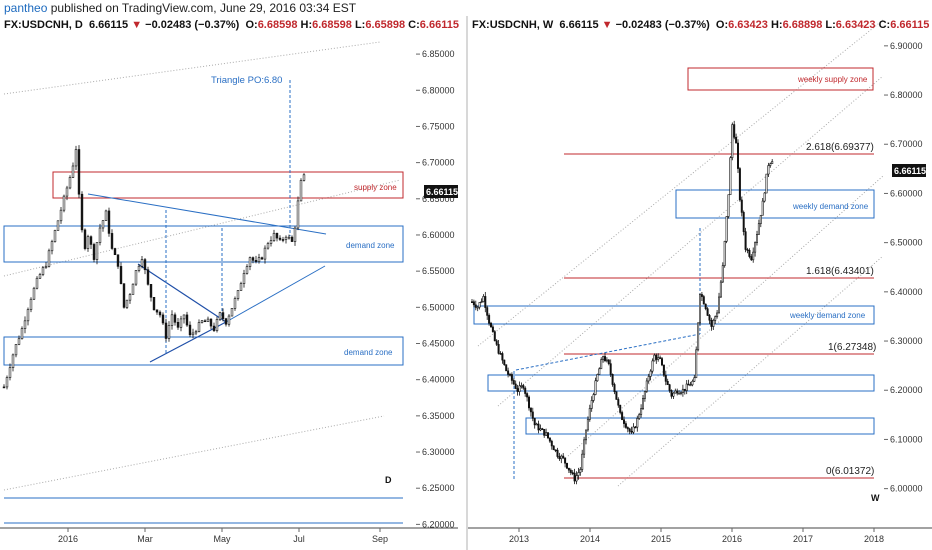 This screenshot has width=932, height=550. I want to click on x-tick-label: 2013, so click(519, 539).